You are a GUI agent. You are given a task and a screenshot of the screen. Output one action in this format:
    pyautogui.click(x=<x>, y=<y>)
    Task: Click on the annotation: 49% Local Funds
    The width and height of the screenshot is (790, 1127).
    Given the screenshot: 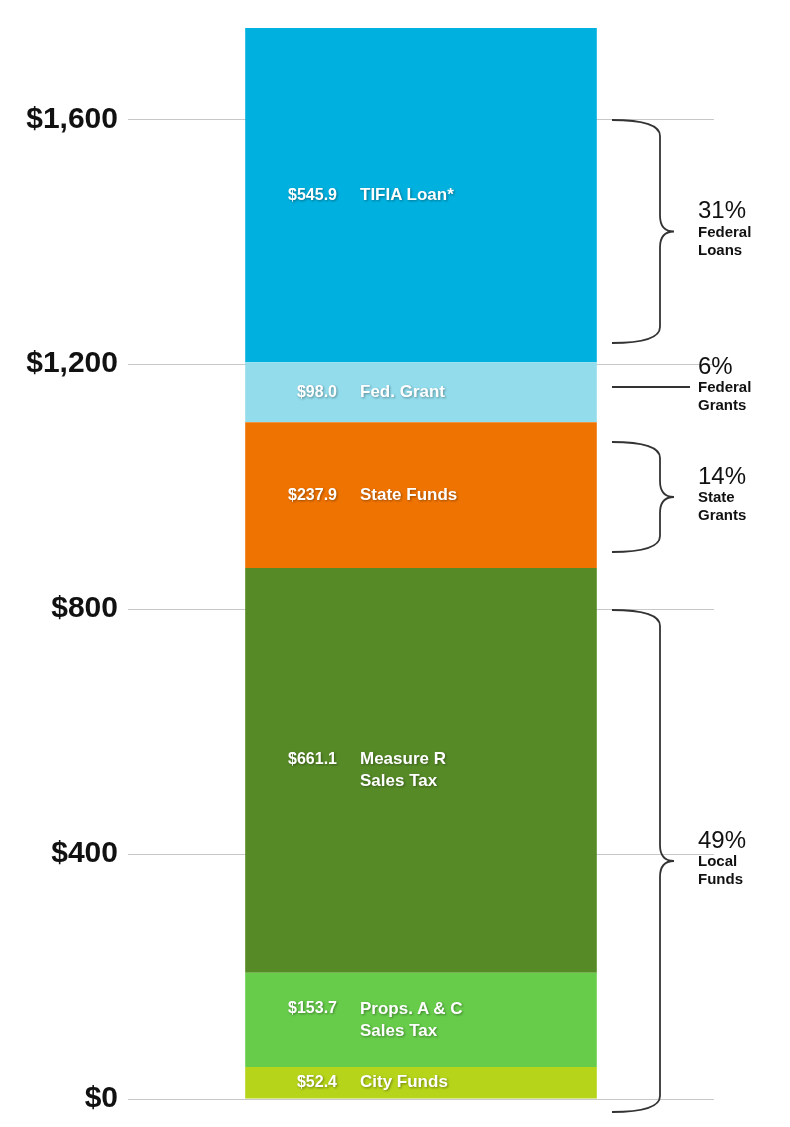 What is the action you would take?
    pyautogui.click(x=722, y=856)
    